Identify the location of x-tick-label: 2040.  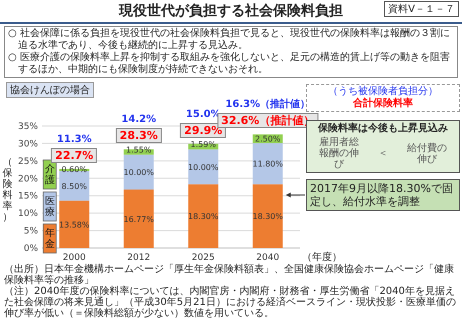
(268, 258).